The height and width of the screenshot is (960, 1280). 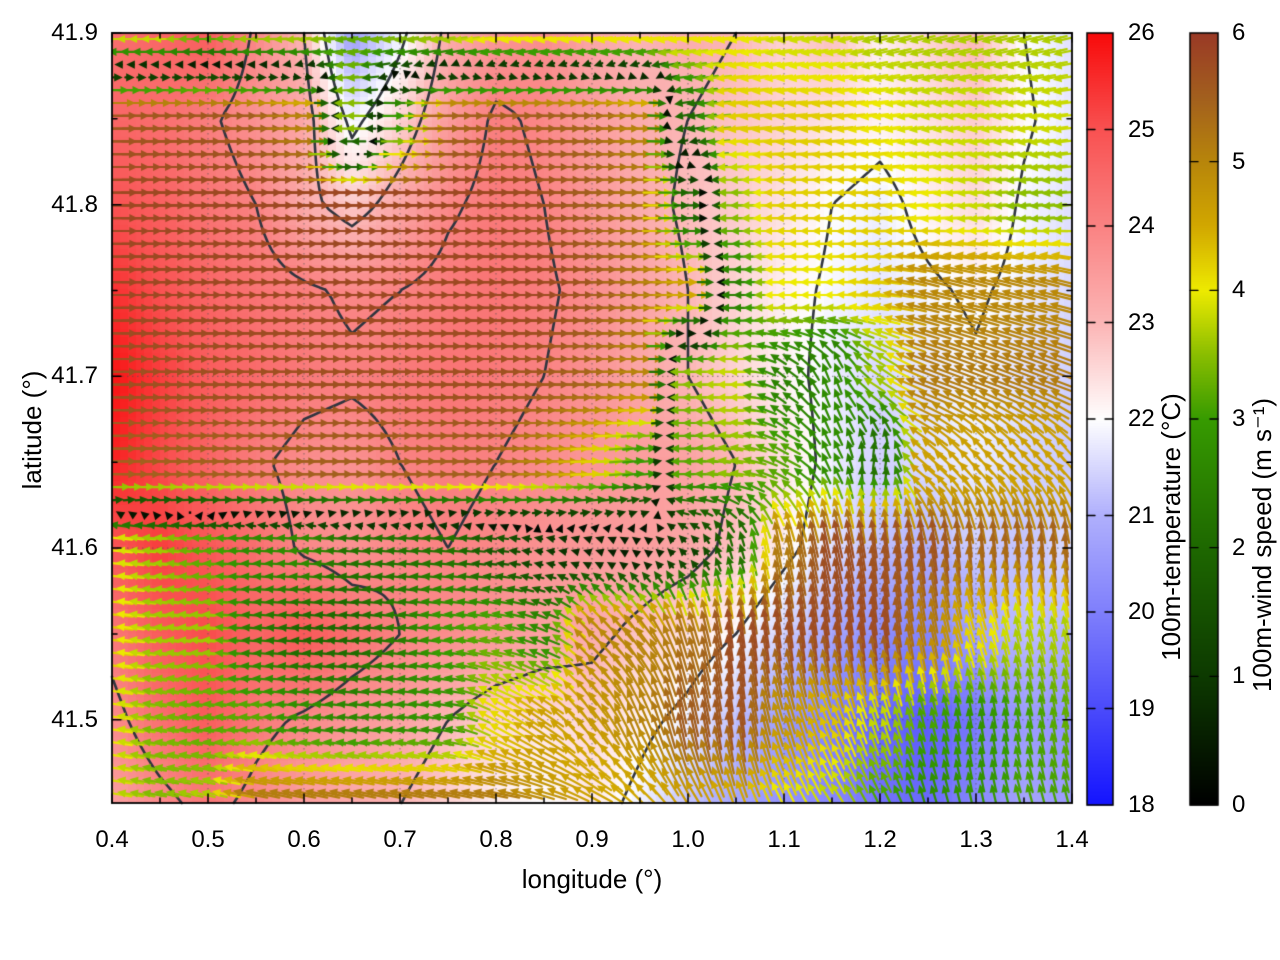 I want to click on wind-colorbar-title: 100m-wind speed (m s⁻¹), so click(x=1262, y=545).